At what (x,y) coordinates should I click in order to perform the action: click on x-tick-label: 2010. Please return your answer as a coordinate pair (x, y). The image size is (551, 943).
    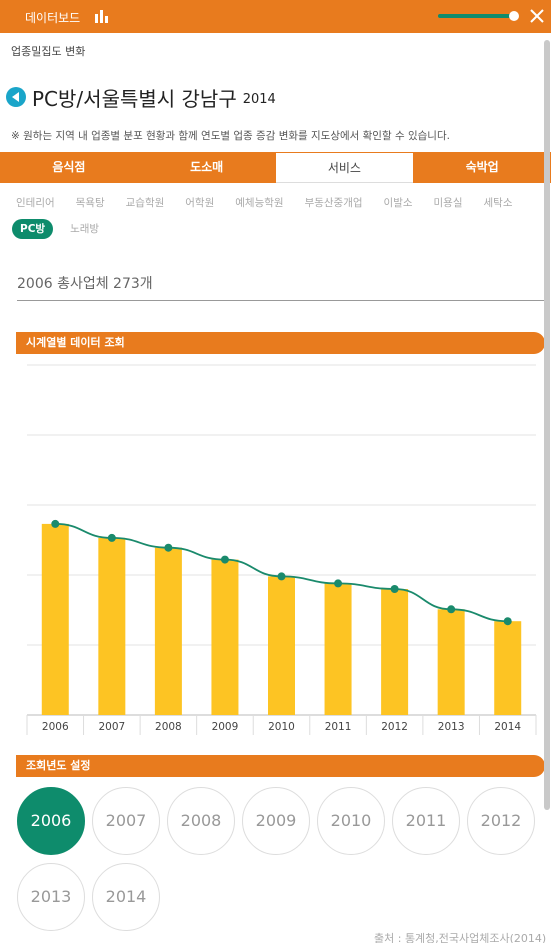
    Looking at the image, I should click on (281, 727).